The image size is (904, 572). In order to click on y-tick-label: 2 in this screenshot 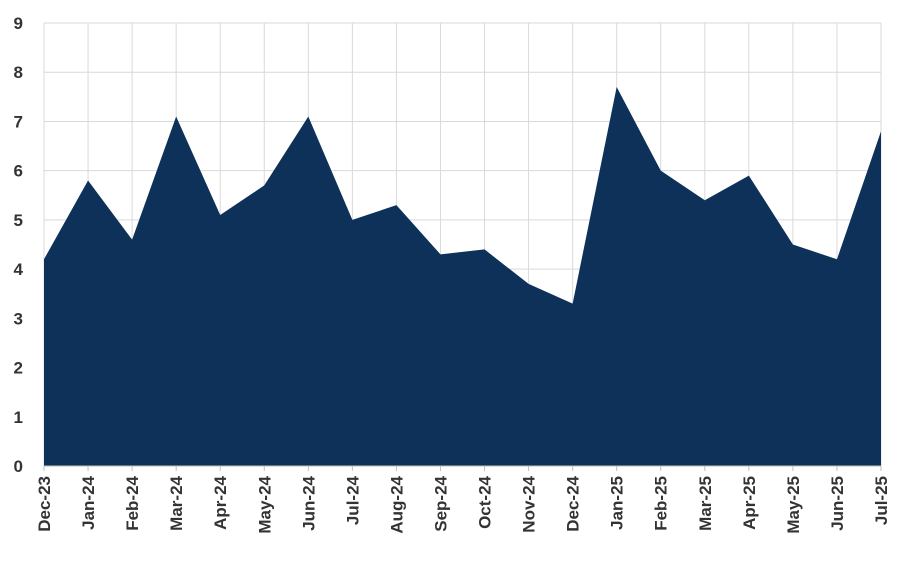, I will do `click(18, 368)`.